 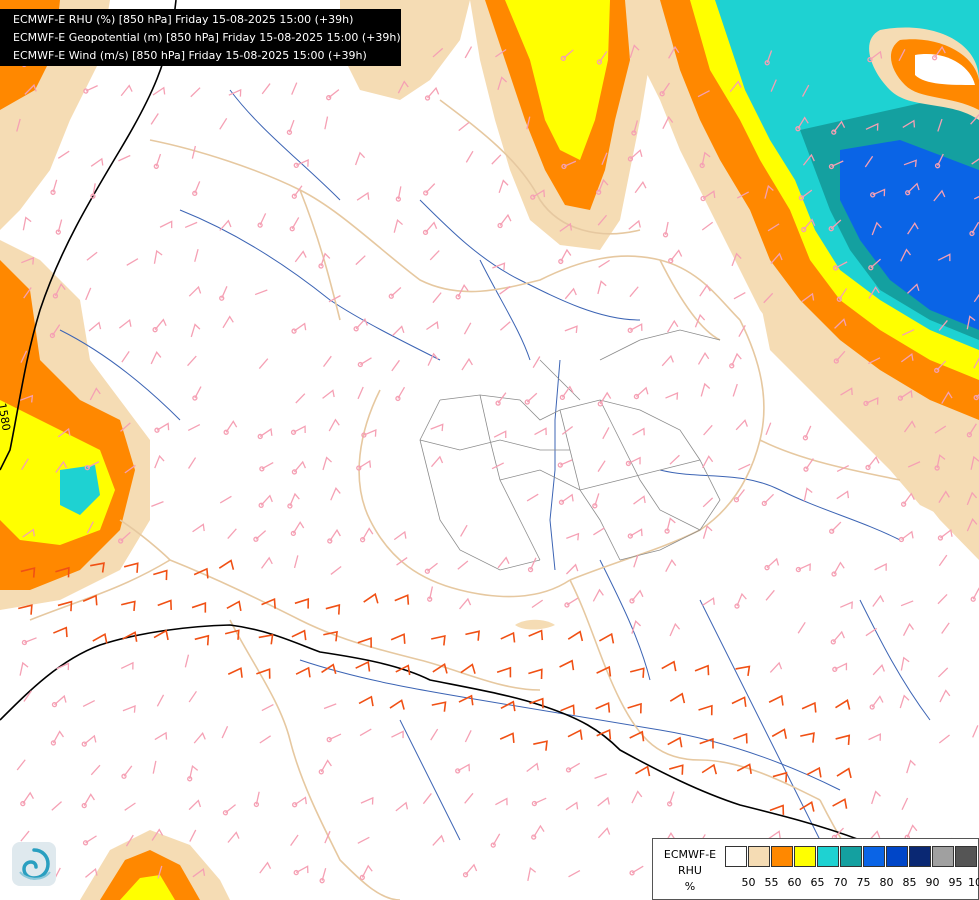 What do you see at coordinates (690, 871) in the screenshot?
I see `legend-title: ECMWF-E RHU %` at bounding box center [690, 871].